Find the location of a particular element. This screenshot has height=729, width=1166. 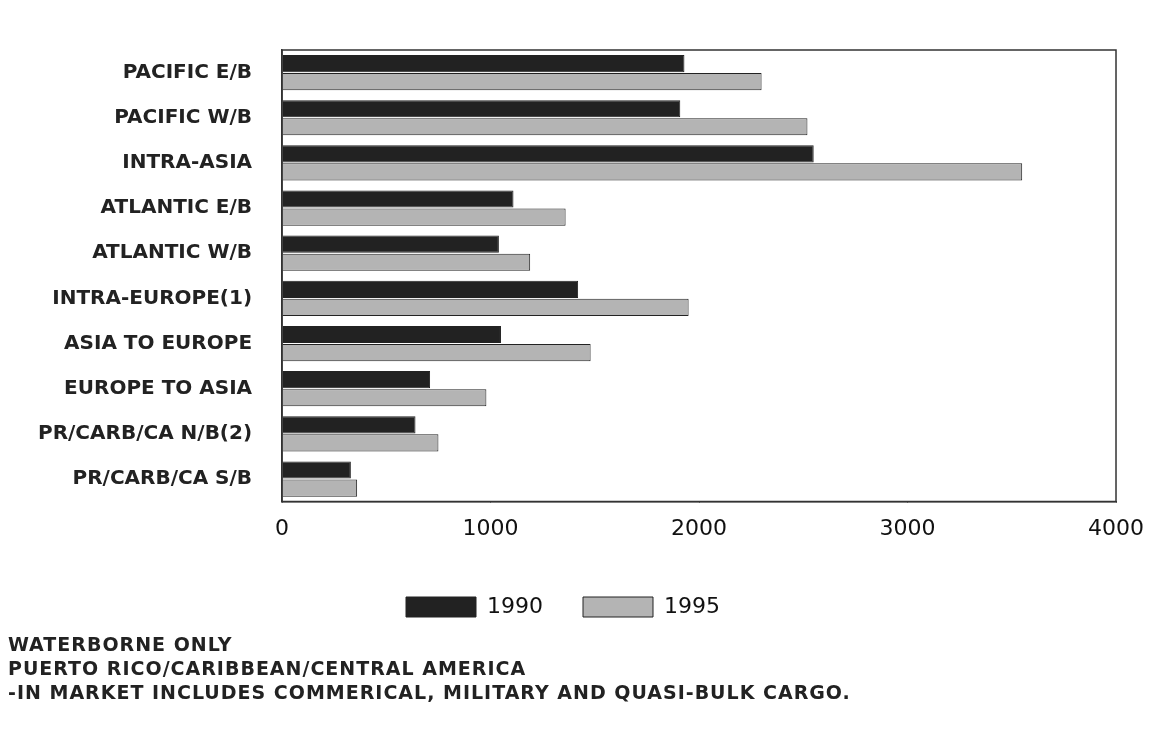

x-tick-label: 1000 is located at coordinates (490, 527).